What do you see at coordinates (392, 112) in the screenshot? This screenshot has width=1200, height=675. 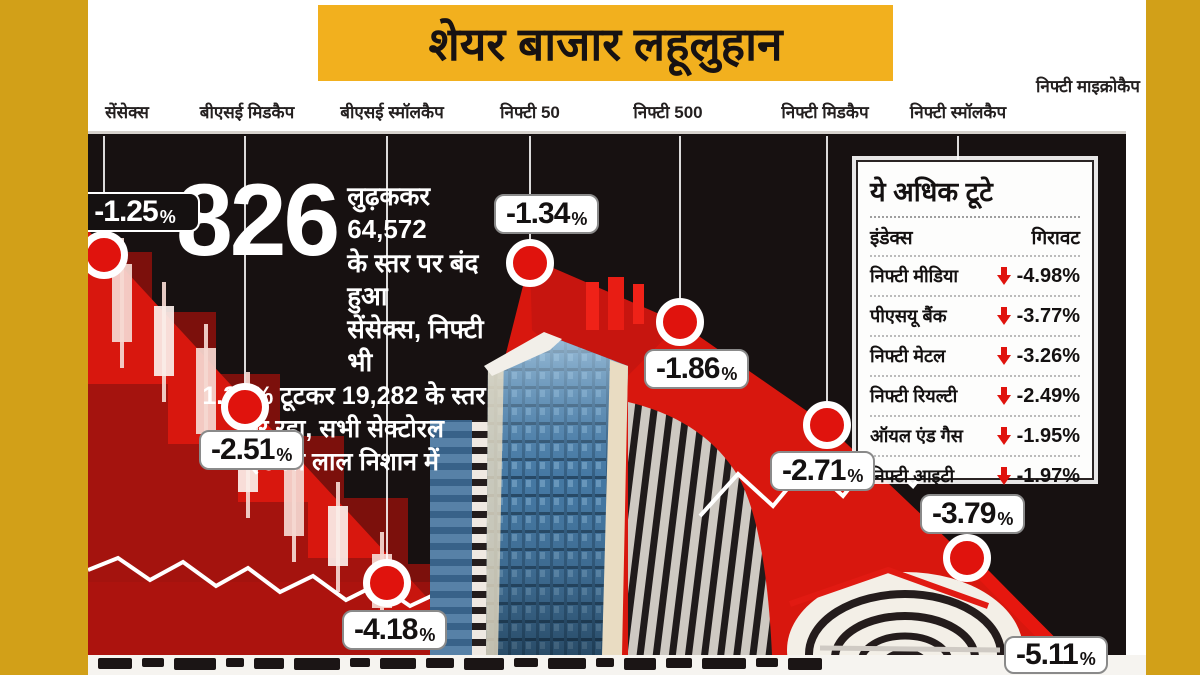 I see `axis-label-bse-smallcap: बीएसई स्मॉलकैप` at bounding box center [392, 112].